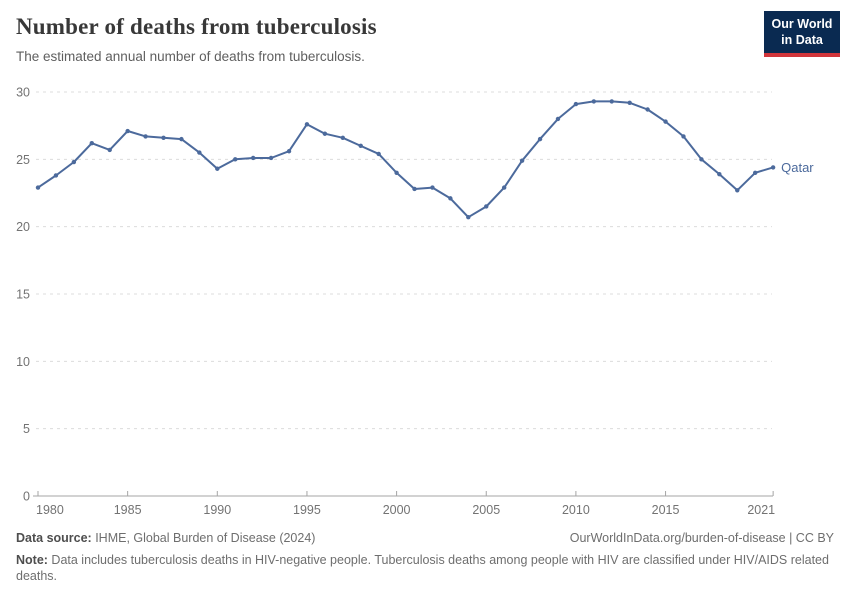 This screenshot has width=850, height=600. I want to click on y-axis-tick-15: 15, so click(23, 294).